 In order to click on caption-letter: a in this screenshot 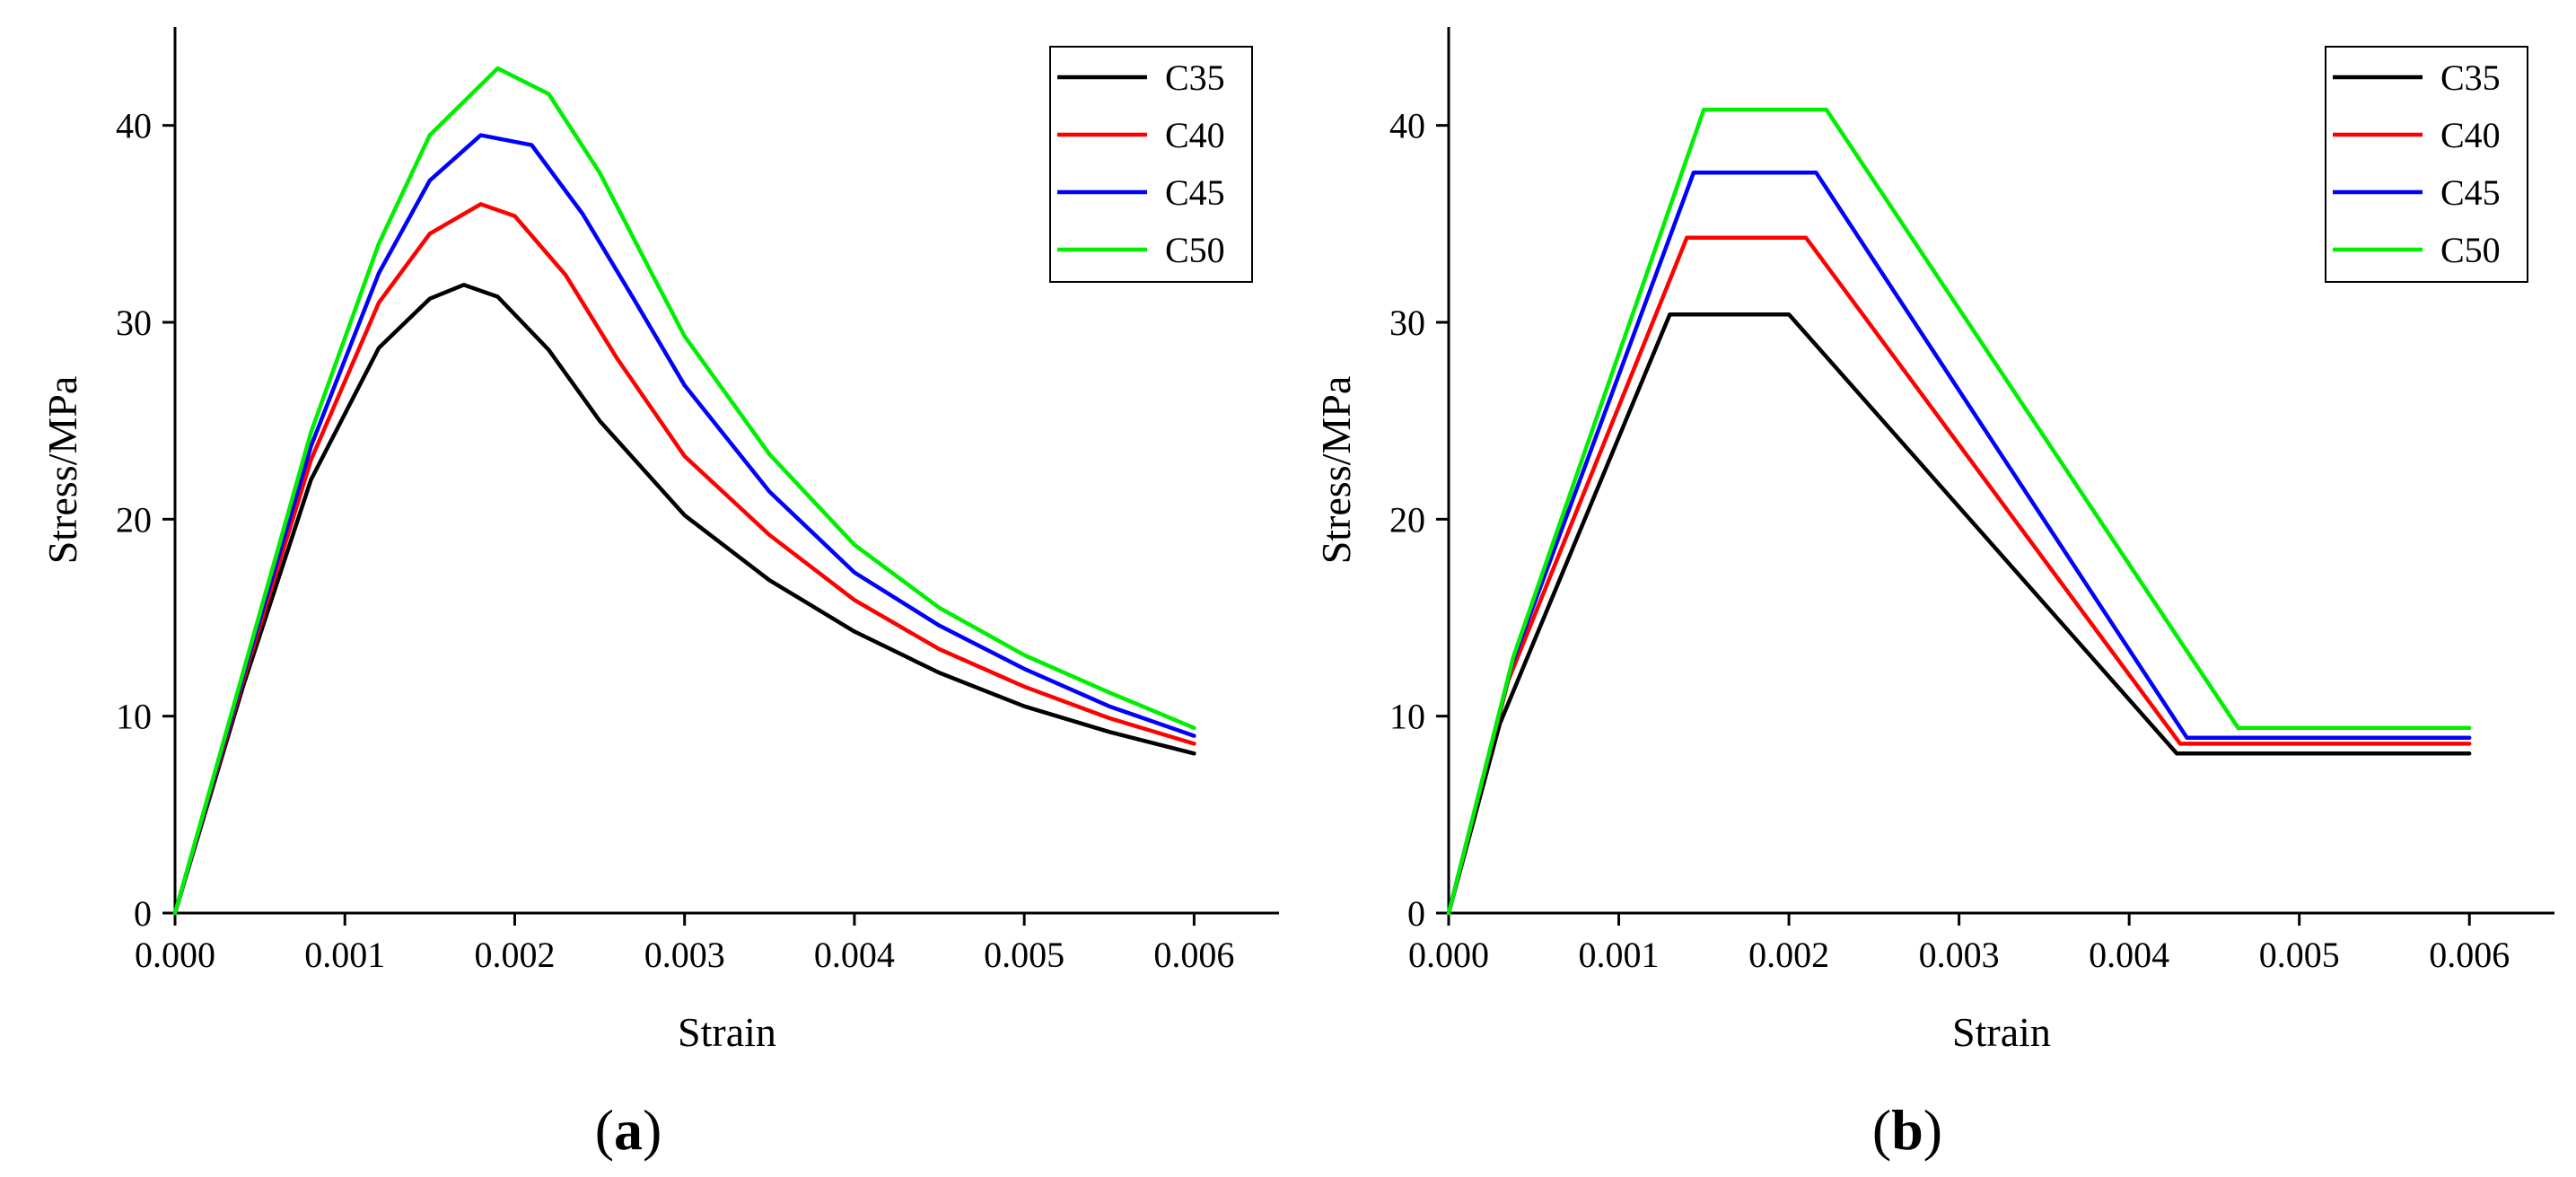, I will do `click(628, 1130)`.